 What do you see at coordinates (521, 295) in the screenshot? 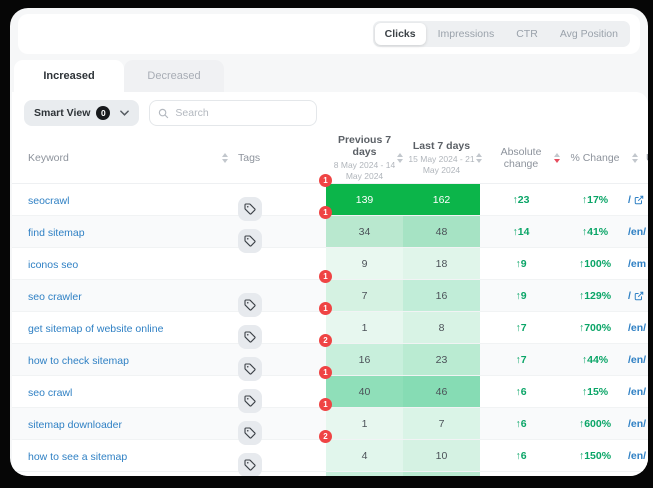
I see `absolute-change-cell: ↑9` at bounding box center [521, 295].